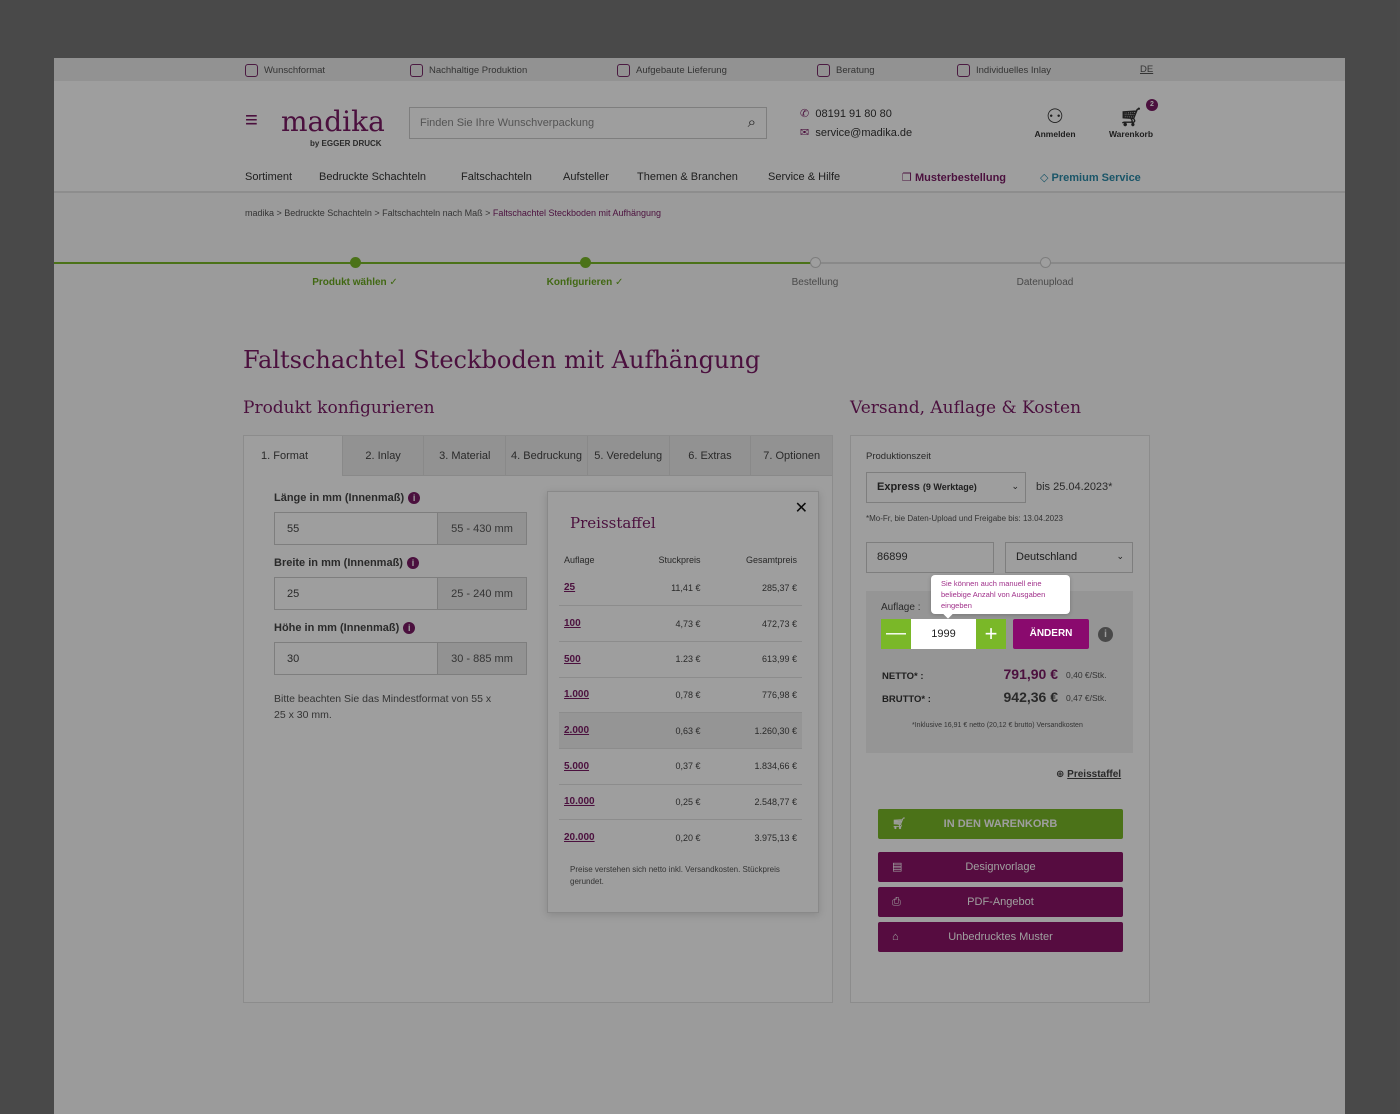 This screenshot has width=1400, height=1114. Describe the element at coordinates (355, 282) in the screenshot. I see `step-produkt: Produkt wählen ✓` at that location.